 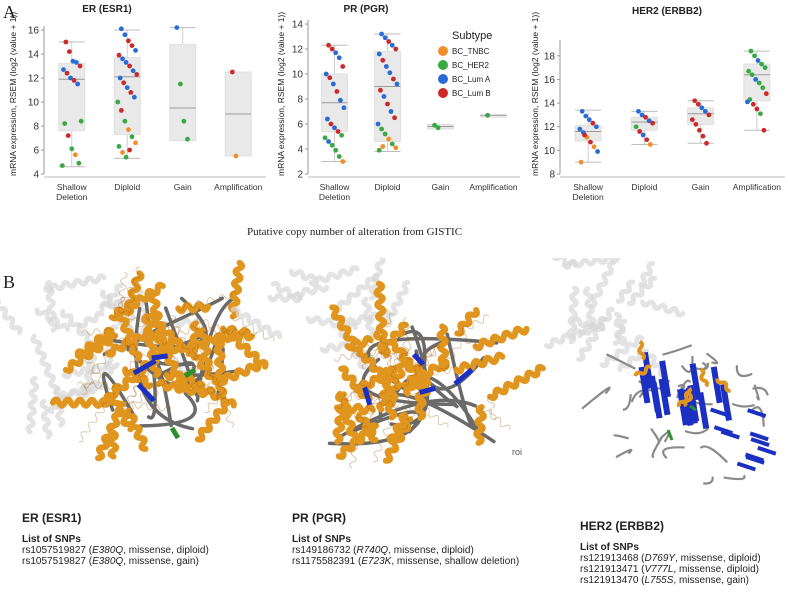 I want to click on legend-swatch, so click(x=443, y=51).